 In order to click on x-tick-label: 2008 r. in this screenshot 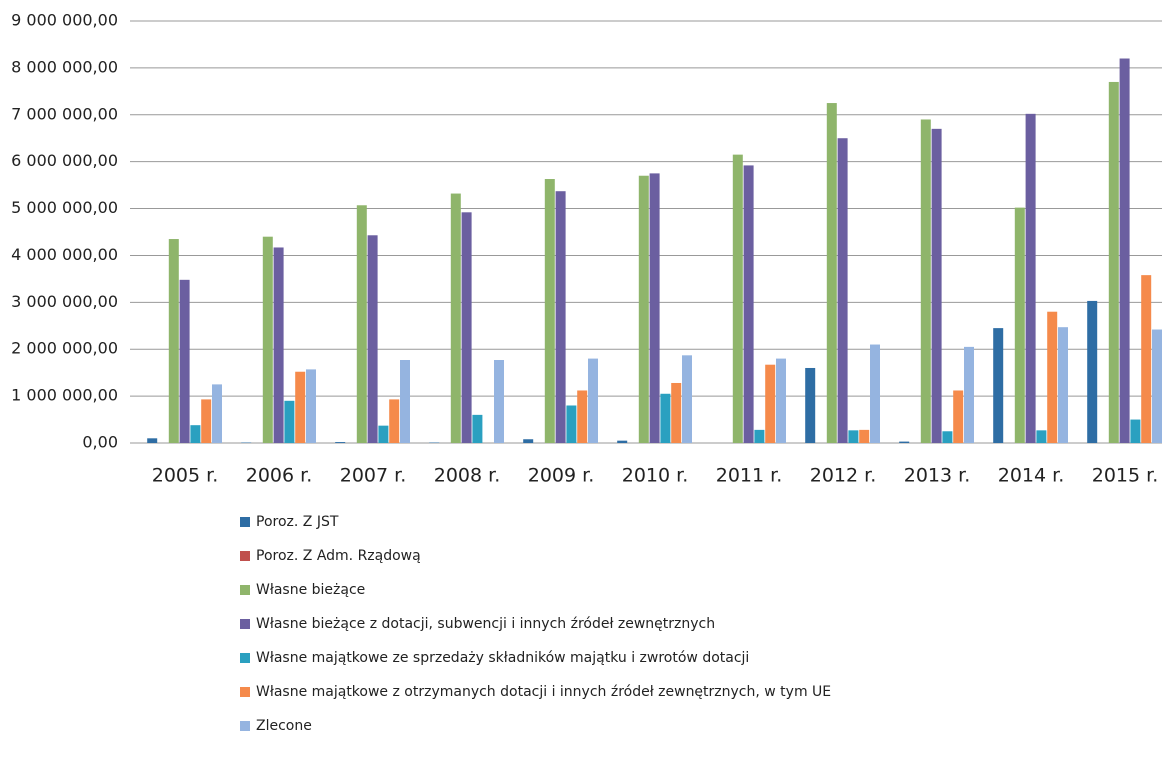, I will do `click(467, 476)`.